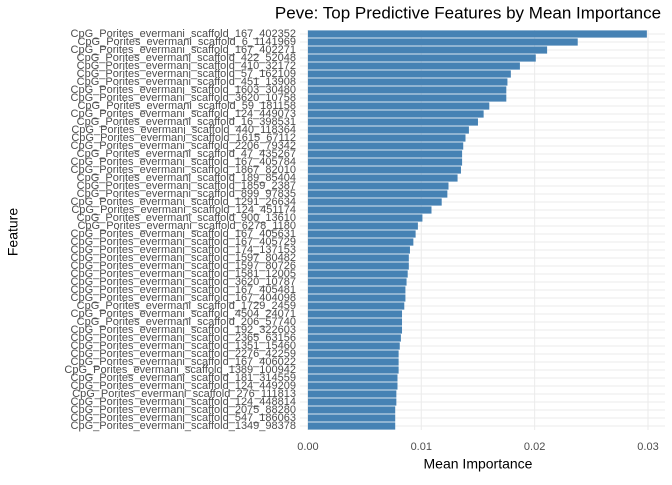  Describe the element at coordinates (183, 402) in the screenshot. I see `y-tick-label: CpG_Porites_evermani_scaffold_124_448814` at that location.